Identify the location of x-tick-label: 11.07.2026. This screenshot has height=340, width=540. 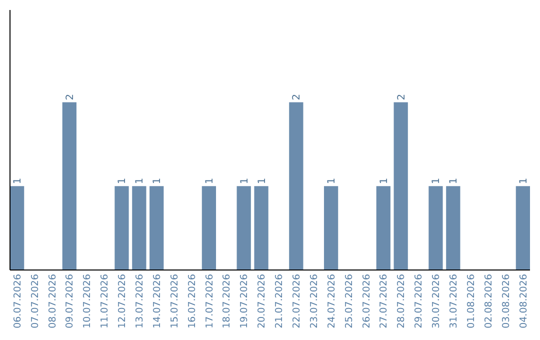
(105, 301).